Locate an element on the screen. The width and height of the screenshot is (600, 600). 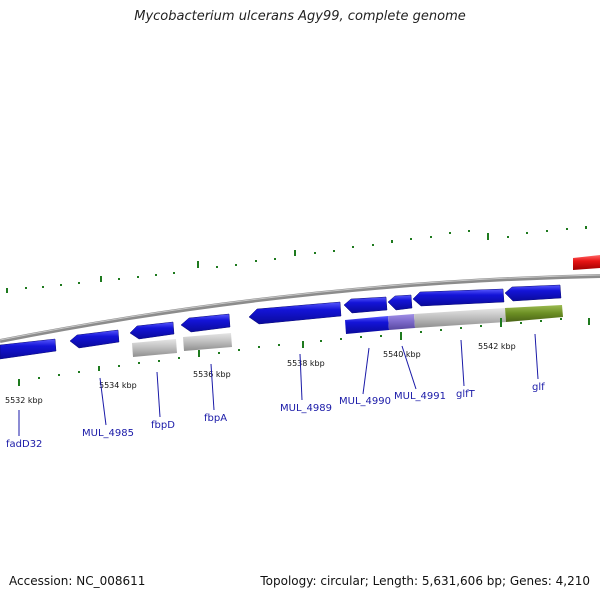
gene-glf is located at coordinates (534, 313).